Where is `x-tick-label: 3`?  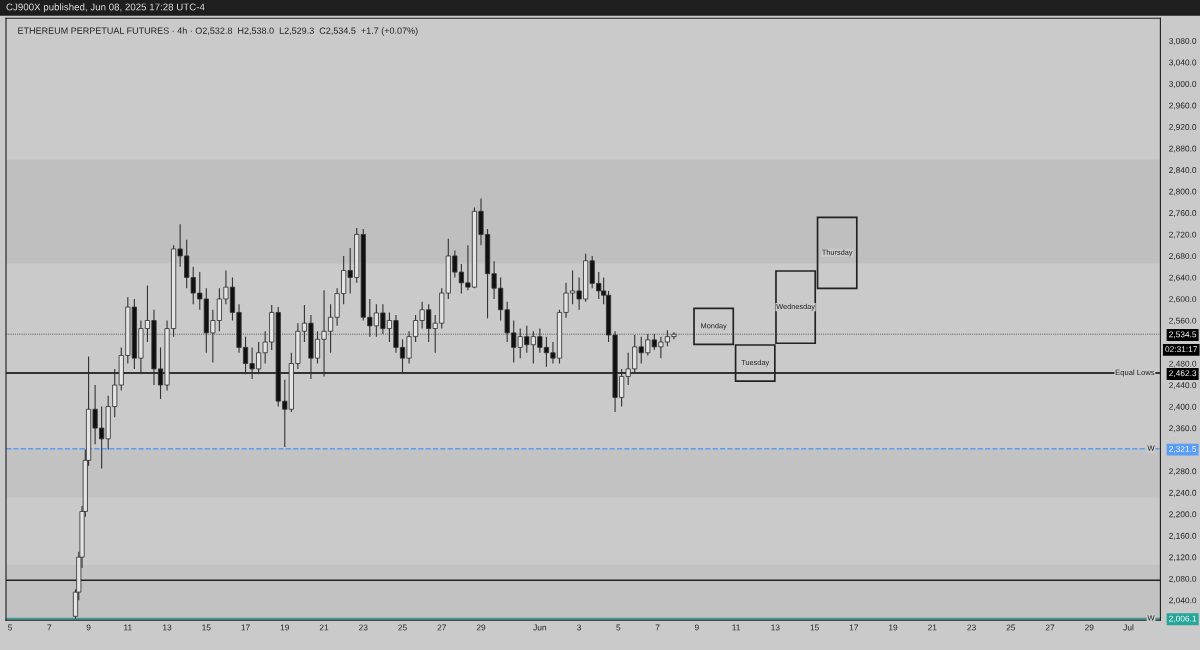 x-tick-label: 3 is located at coordinates (579, 627).